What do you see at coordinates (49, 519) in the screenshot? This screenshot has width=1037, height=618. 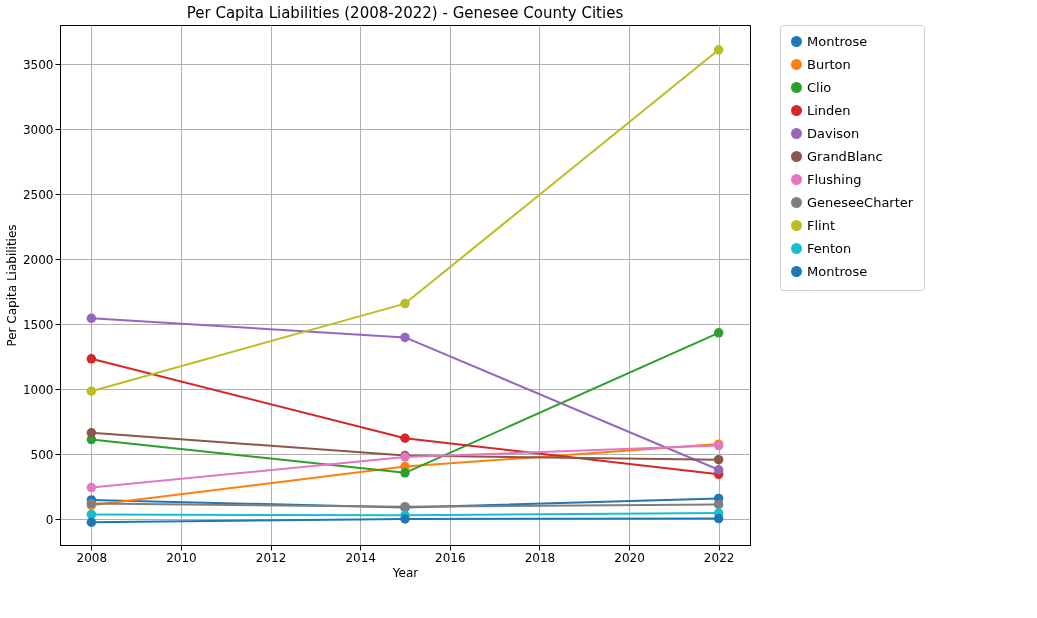 I see `y-tick-label: 0` at bounding box center [49, 519].